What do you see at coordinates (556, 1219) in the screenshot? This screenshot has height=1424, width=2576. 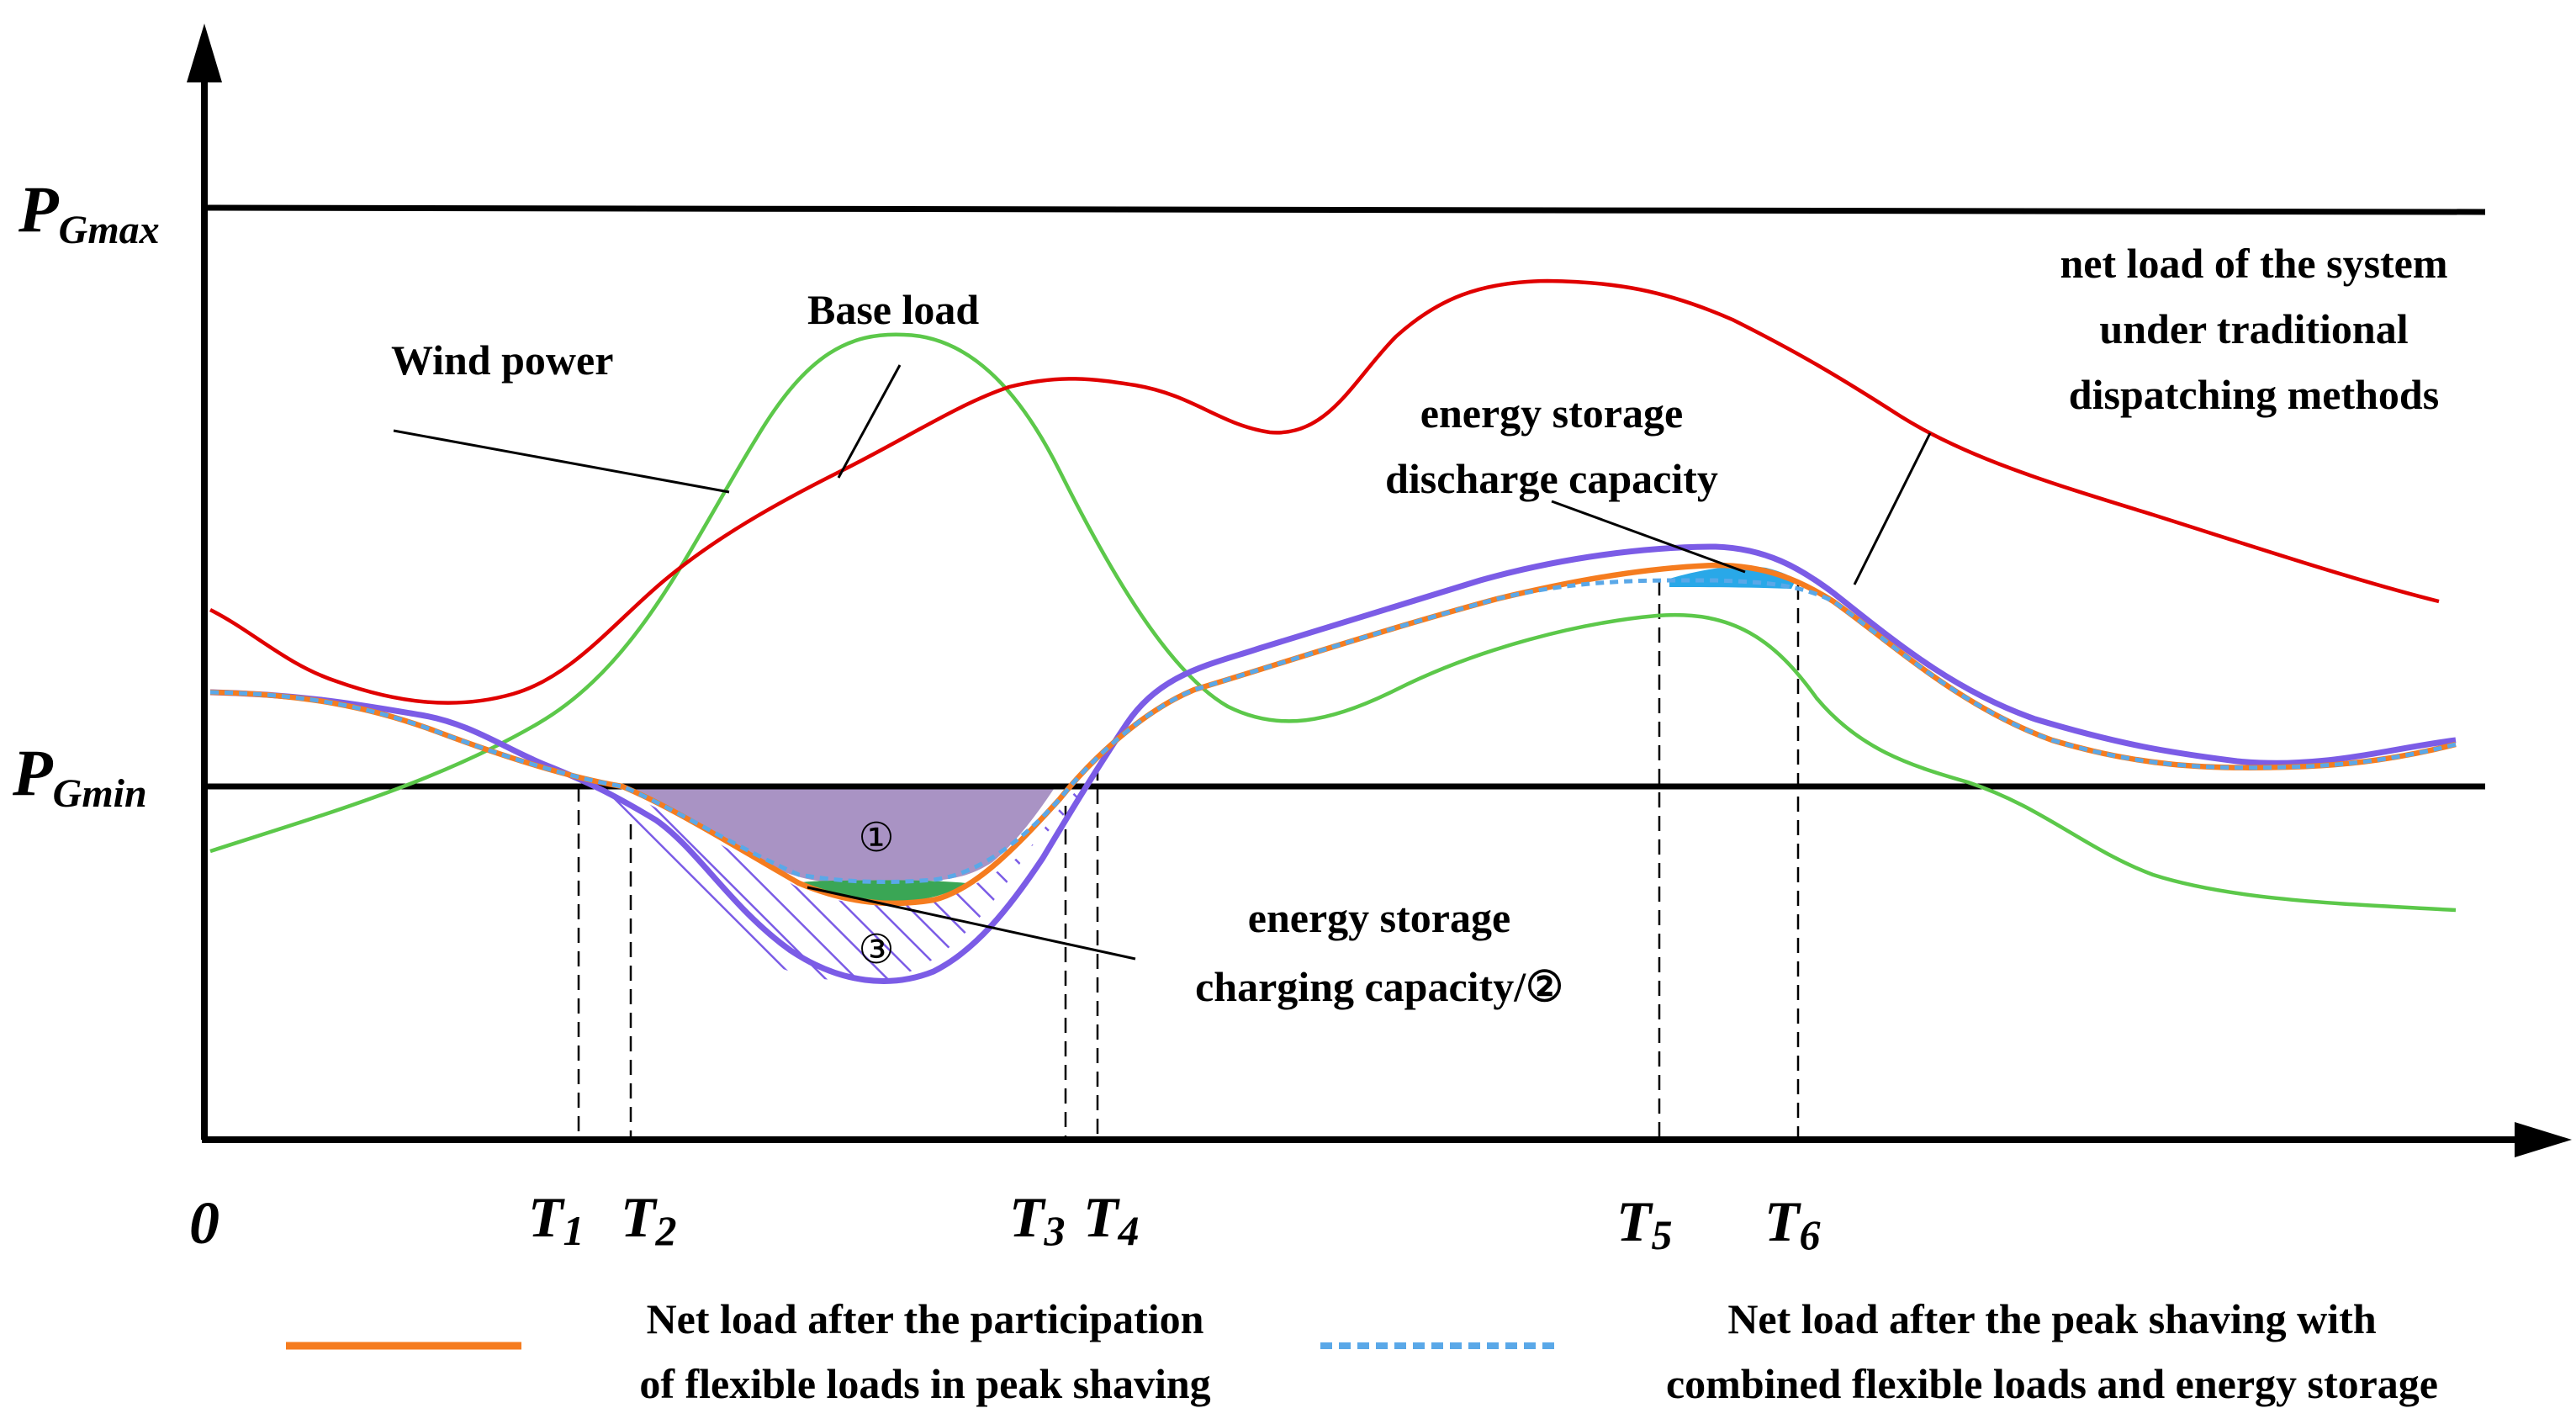 I see `t1-label: T1` at bounding box center [556, 1219].